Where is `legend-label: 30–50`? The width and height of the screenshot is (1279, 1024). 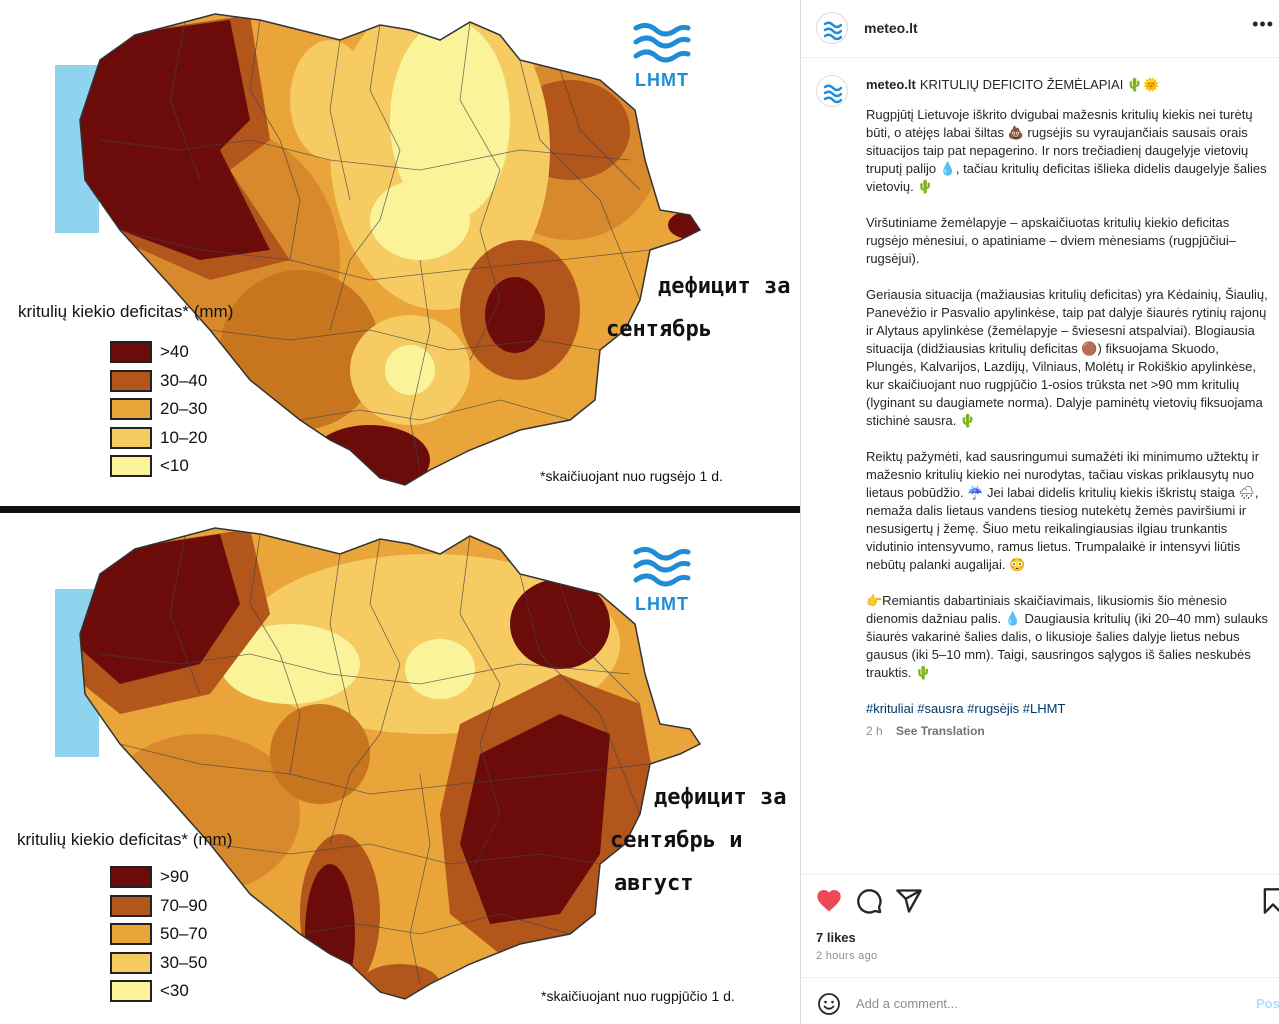
legend-label: 30–50 is located at coordinates (184, 962).